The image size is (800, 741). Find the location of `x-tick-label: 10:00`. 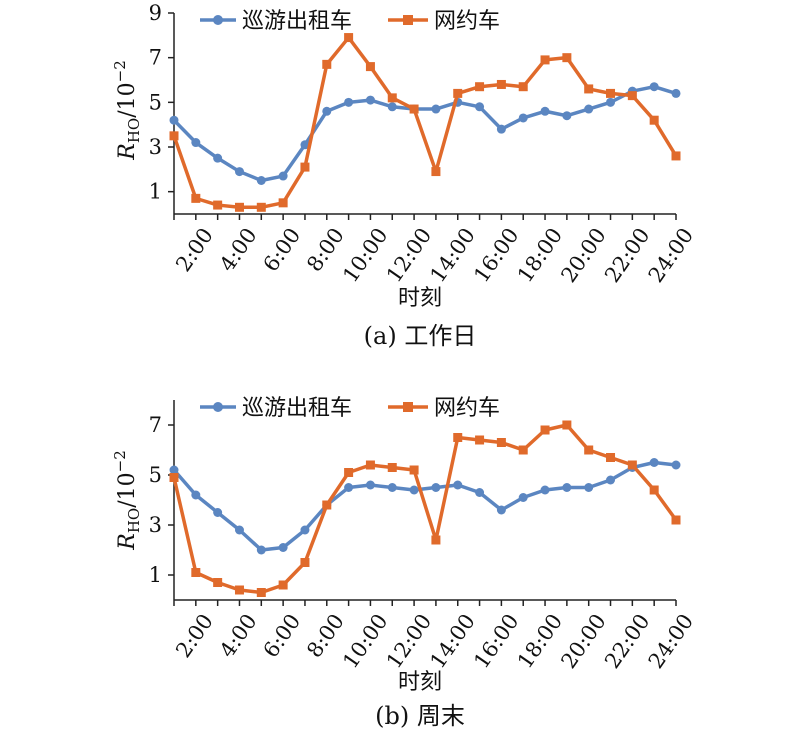

x-tick-label: 10:00 is located at coordinates (365, 641).